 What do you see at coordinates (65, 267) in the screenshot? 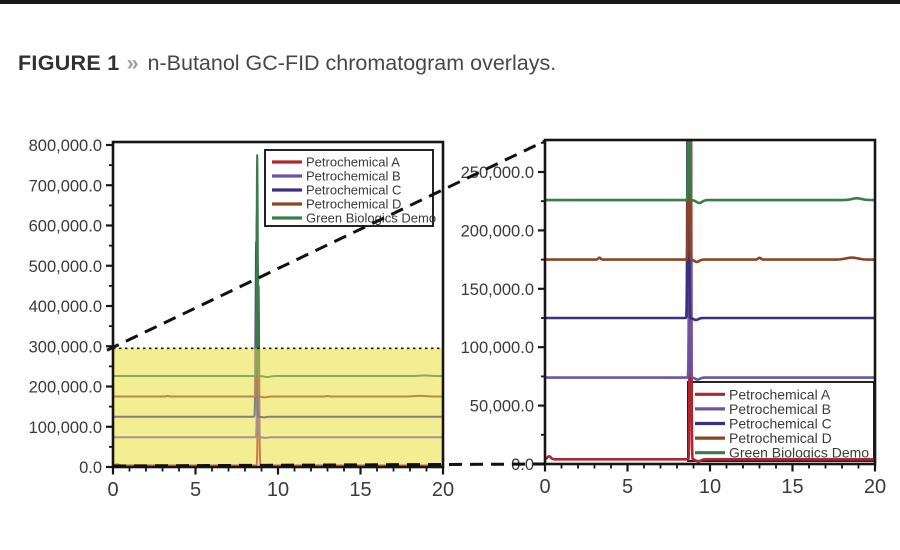
I see `y-tick-label: 500,000.0` at bounding box center [65, 267].